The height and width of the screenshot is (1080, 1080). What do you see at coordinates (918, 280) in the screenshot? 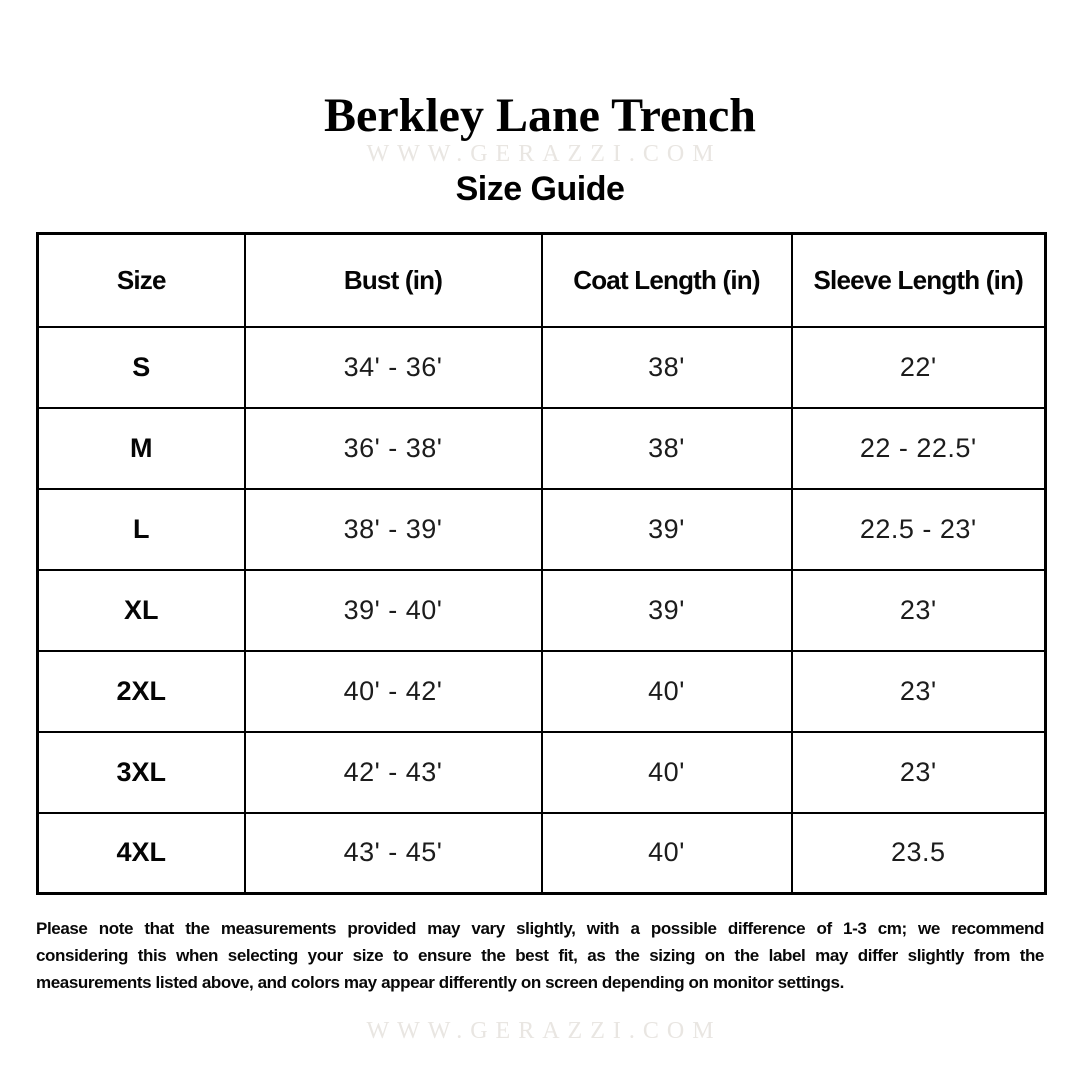
I see `column-header-sleeve-length: Sleeve Length (in)` at bounding box center [918, 280].